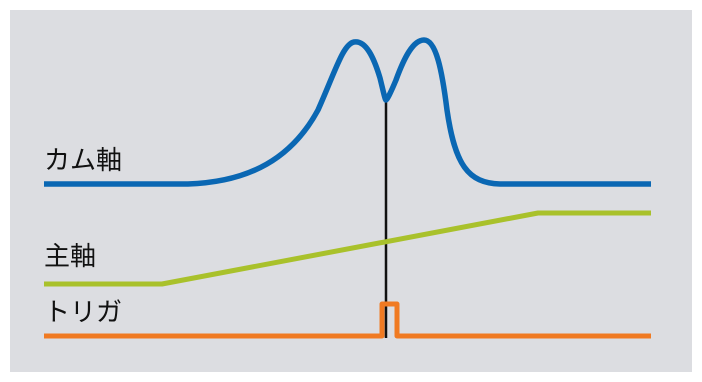 The height and width of the screenshot is (382, 702). Describe the element at coordinates (70, 257) in the screenshot. I see `main-axis-label: 主軸` at that location.